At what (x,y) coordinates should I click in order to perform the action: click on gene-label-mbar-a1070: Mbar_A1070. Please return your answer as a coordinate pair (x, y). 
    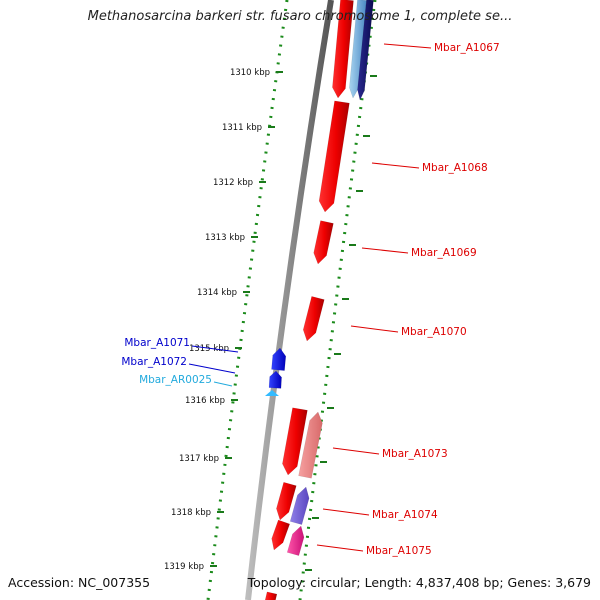
    Looking at the image, I should click on (434, 332).